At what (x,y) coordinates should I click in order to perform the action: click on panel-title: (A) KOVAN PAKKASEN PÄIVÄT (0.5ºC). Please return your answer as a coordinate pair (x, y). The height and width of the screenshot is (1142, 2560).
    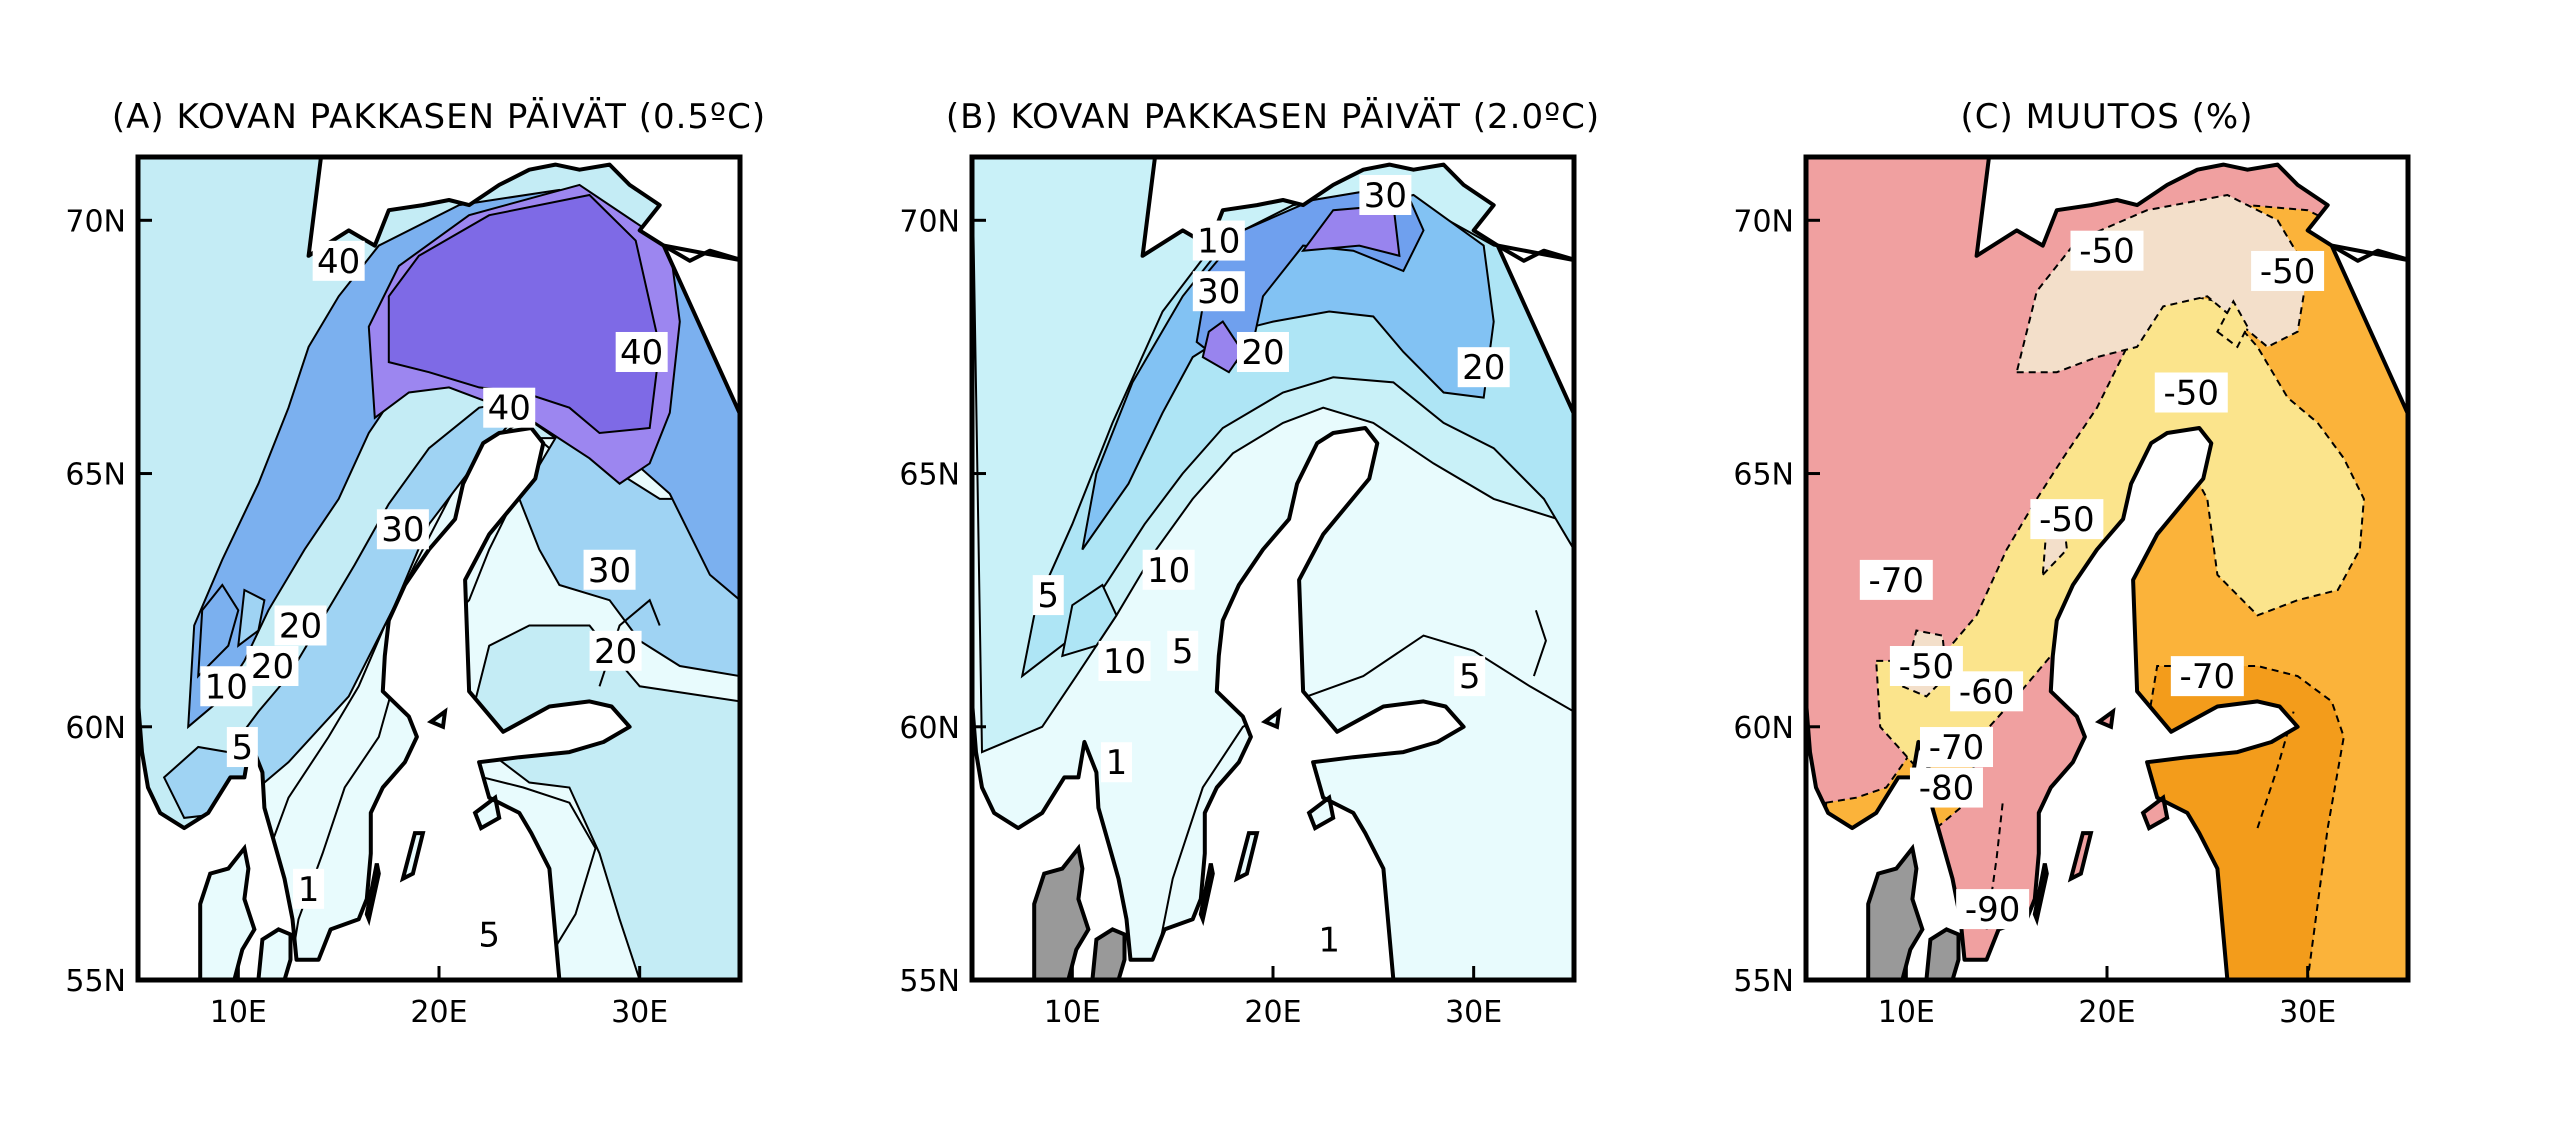
    Looking at the image, I should click on (439, 117).